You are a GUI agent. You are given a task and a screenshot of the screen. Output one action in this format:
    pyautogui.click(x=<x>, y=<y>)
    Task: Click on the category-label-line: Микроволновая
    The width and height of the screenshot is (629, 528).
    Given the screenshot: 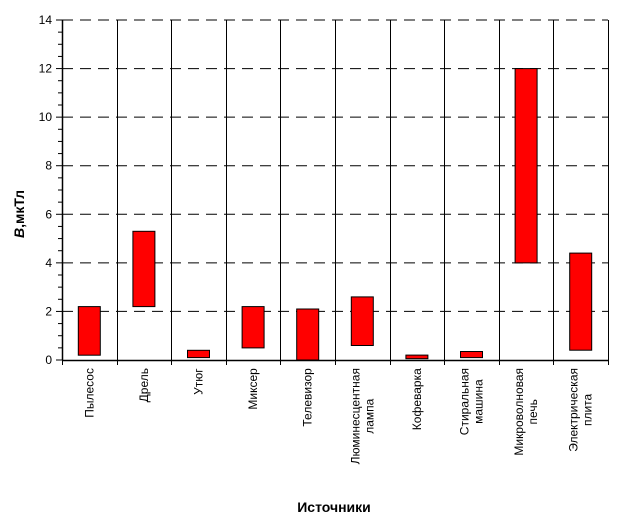 What is the action you would take?
    pyautogui.click(x=519, y=412)
    